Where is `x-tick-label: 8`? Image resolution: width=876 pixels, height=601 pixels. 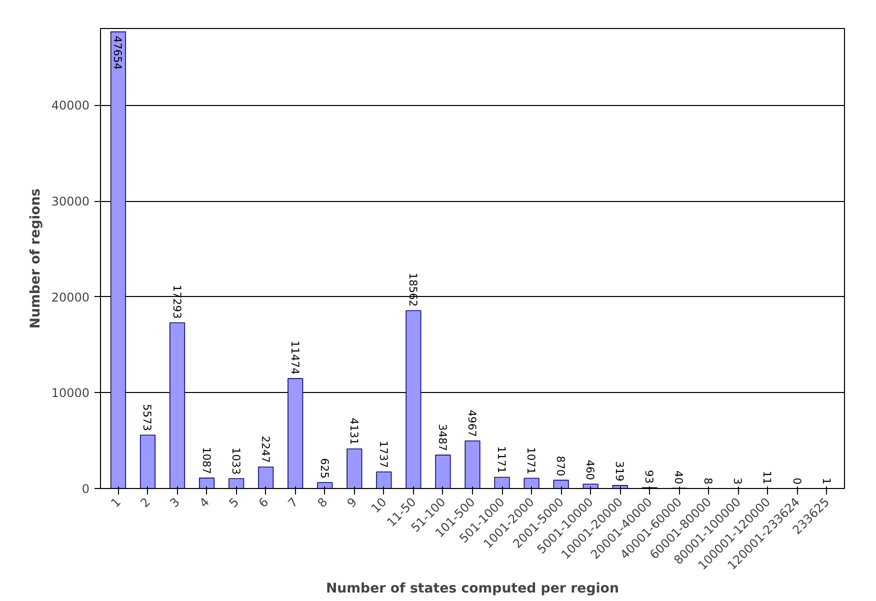 x-tick-label: 8 is located at coordinates (322, 502).